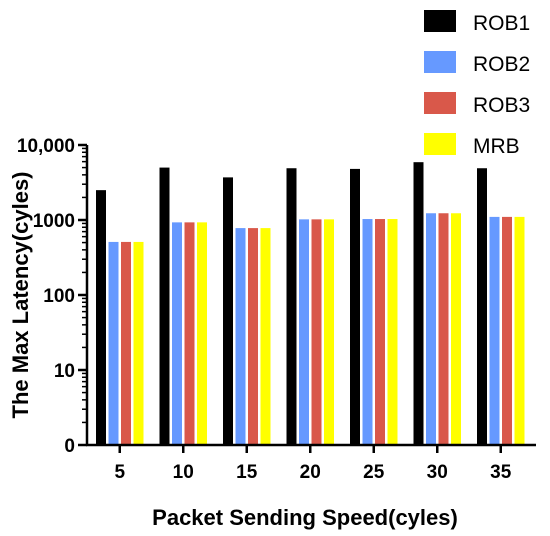 Image resolution: width=550 pixels, height=536 pixels. Describe the element at coordinates (437, 472) in the screenshot. I see `x-tick-label: 30` at that location.